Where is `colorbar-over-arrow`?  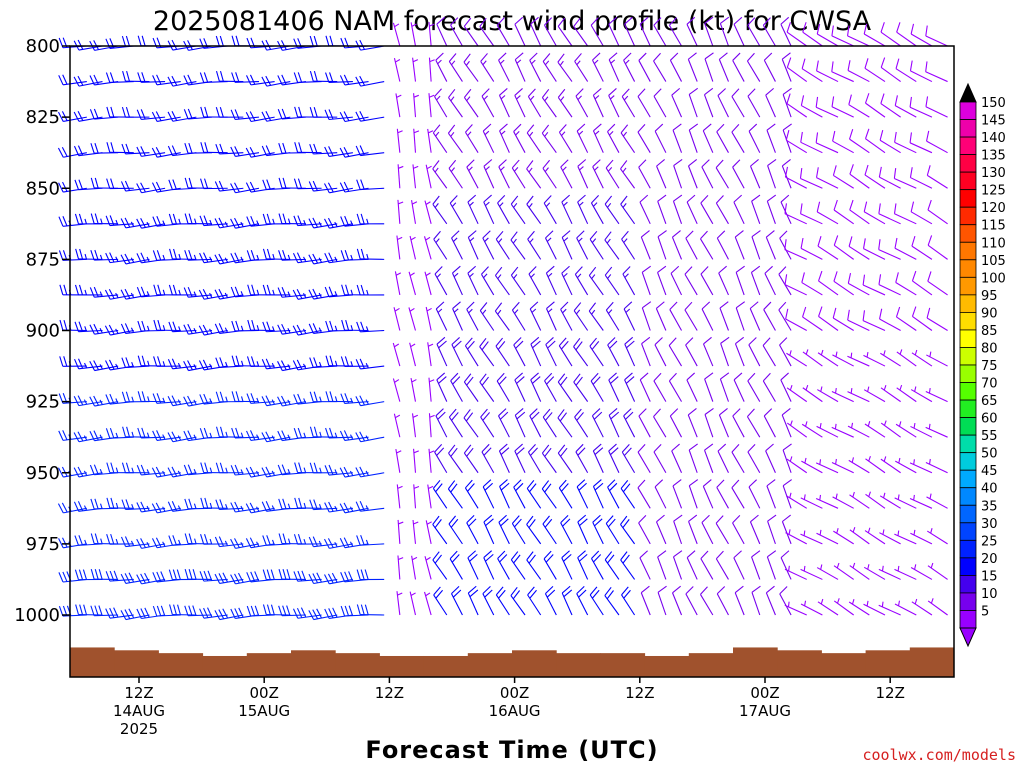
colorbar-over-arrow is located at coordinates (968, 92).